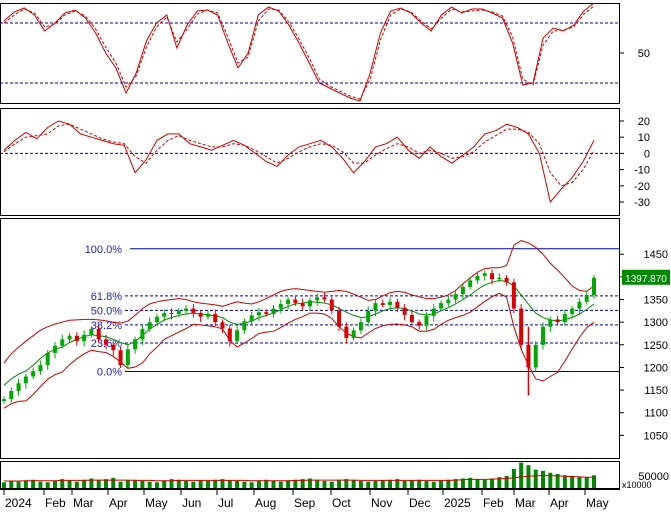 Image resolution: width=671 pixels, height=518 pixels. I want to click on last-price-label-box, so click(646, 277).